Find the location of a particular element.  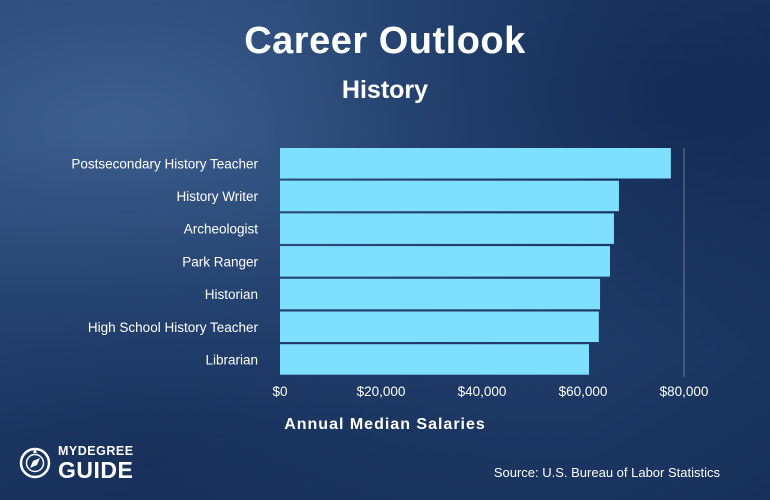

x-axis-label: Annual Median Salaries is located at coordinates (385, 424).